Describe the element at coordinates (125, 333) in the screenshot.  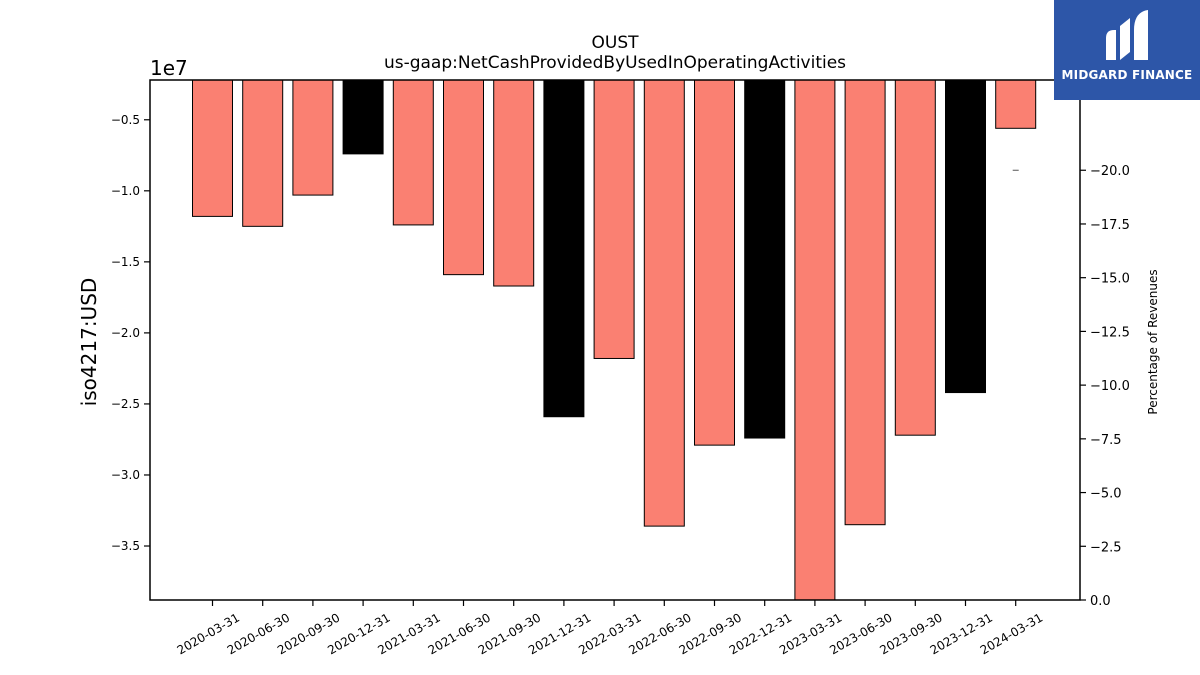
I see `y-tick-label: −2.0` at that location.